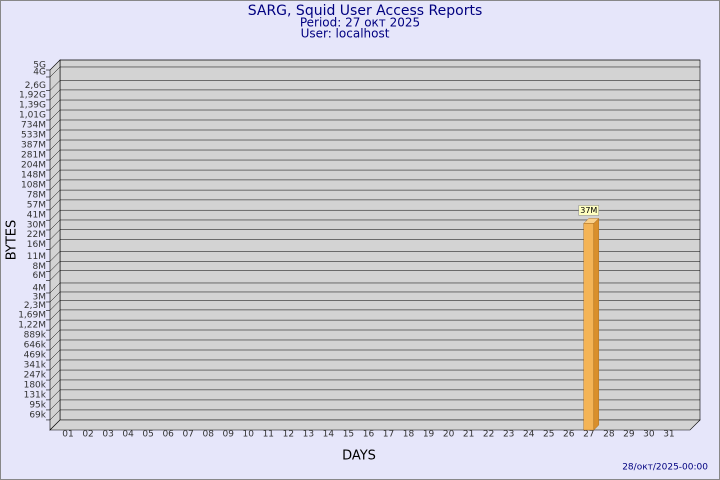 Image resolution: width=720 pixels, height=480 pixels. Describe the element at coordinates (629, 435) in the screenshot. I see `x-tick-label: 29` at that location.